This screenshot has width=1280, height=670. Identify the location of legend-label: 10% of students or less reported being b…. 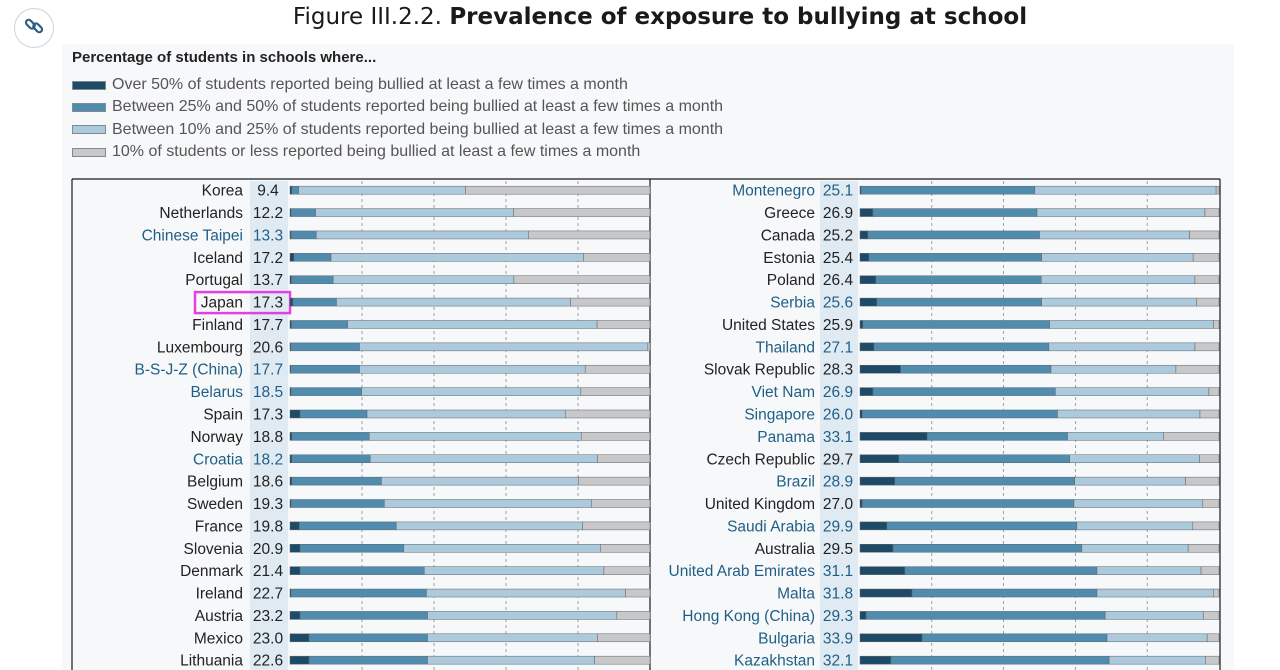
(376, 152).